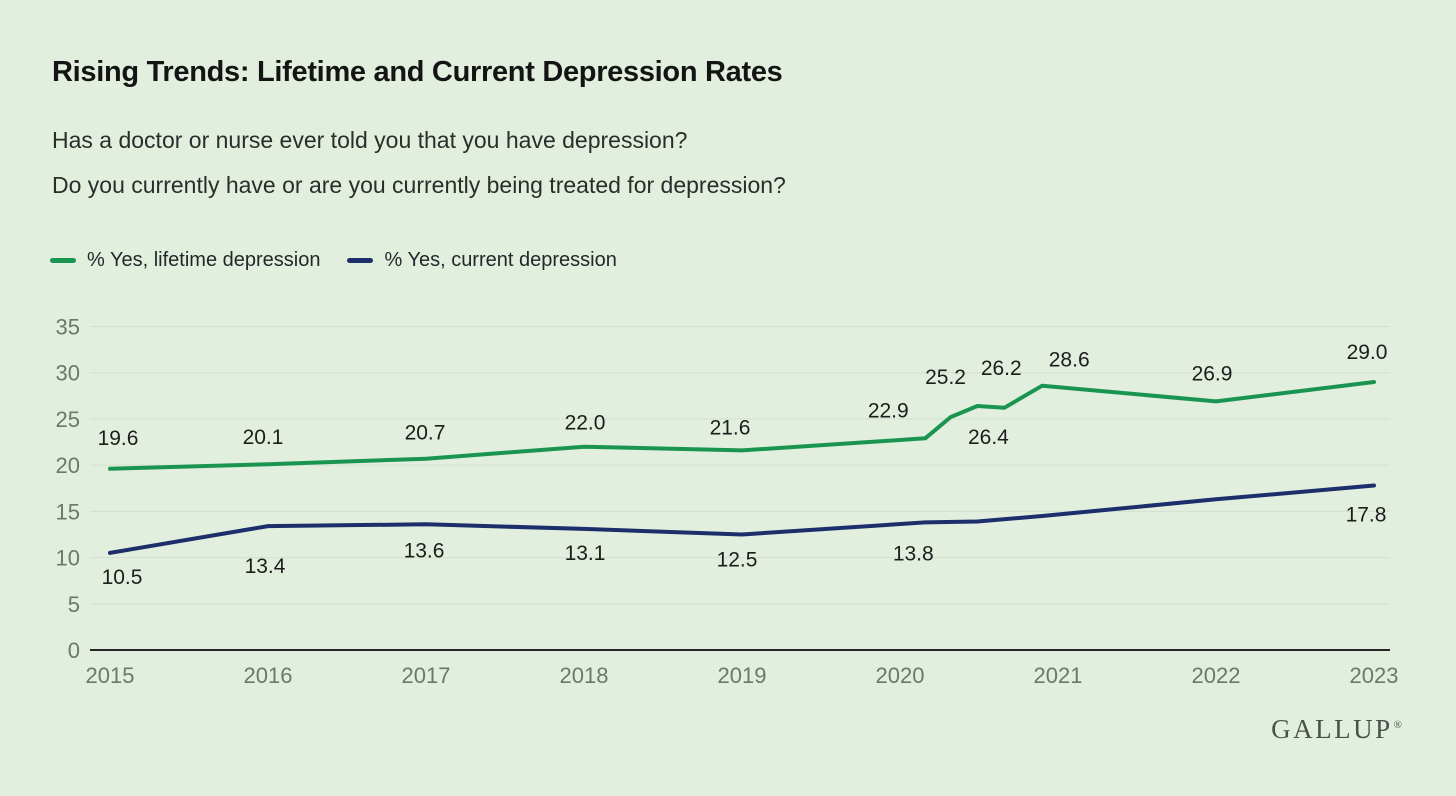 The image size is (1456, 796). I want to click on data-point-label: 21.6, so click(730, 427).